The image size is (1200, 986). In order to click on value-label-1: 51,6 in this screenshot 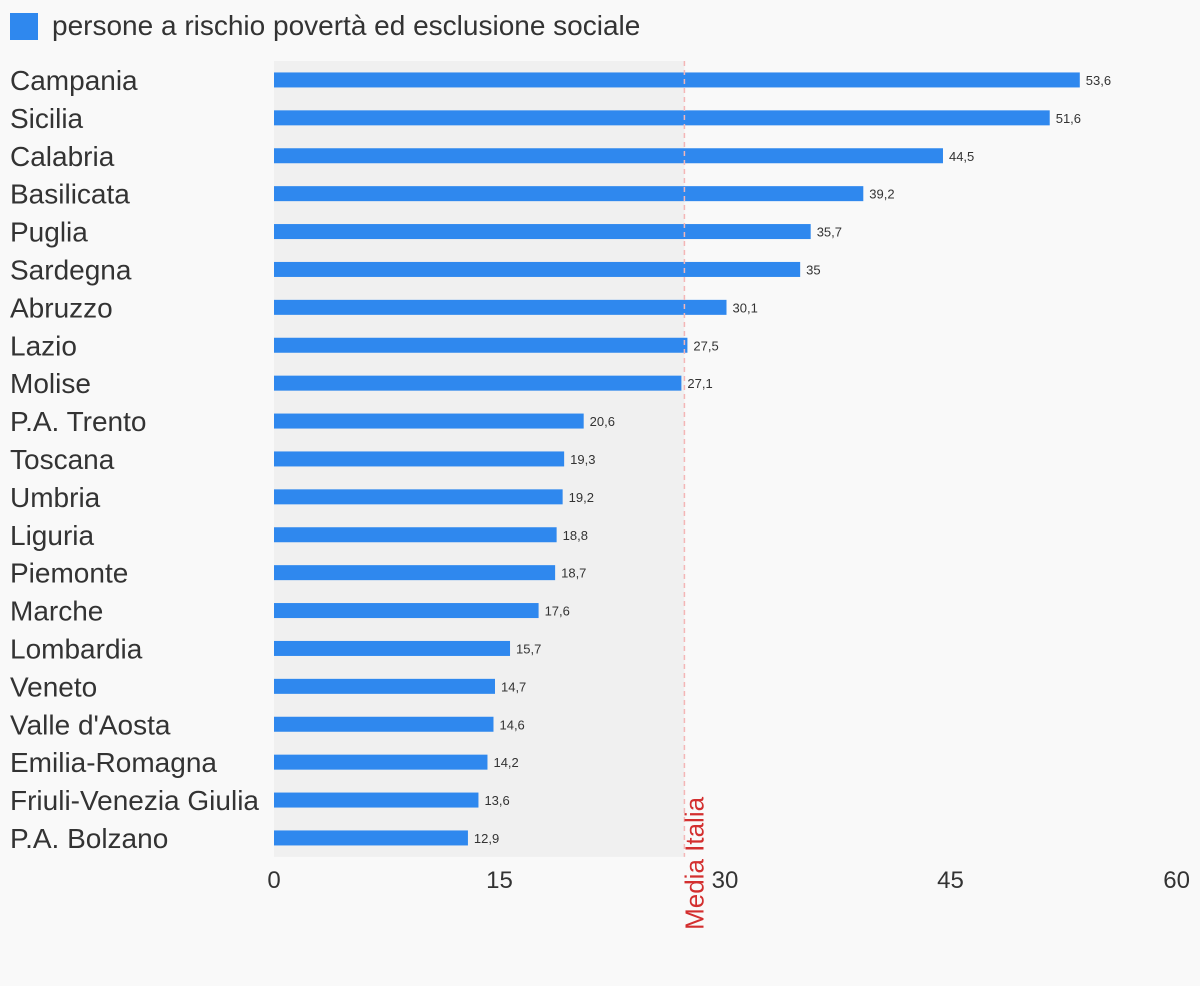, I will do `click(1068, 118)`.